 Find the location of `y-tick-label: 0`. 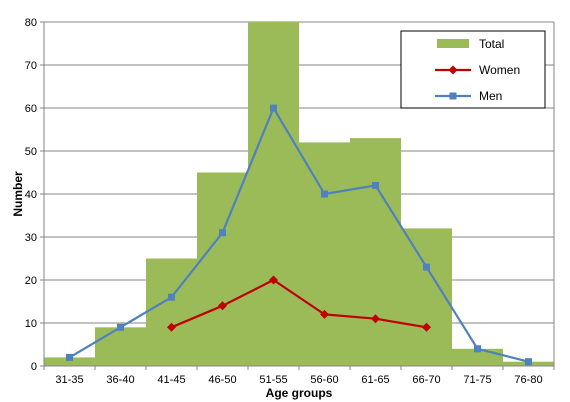

y-tick-label: 0 is located at coordinates (34, 367).